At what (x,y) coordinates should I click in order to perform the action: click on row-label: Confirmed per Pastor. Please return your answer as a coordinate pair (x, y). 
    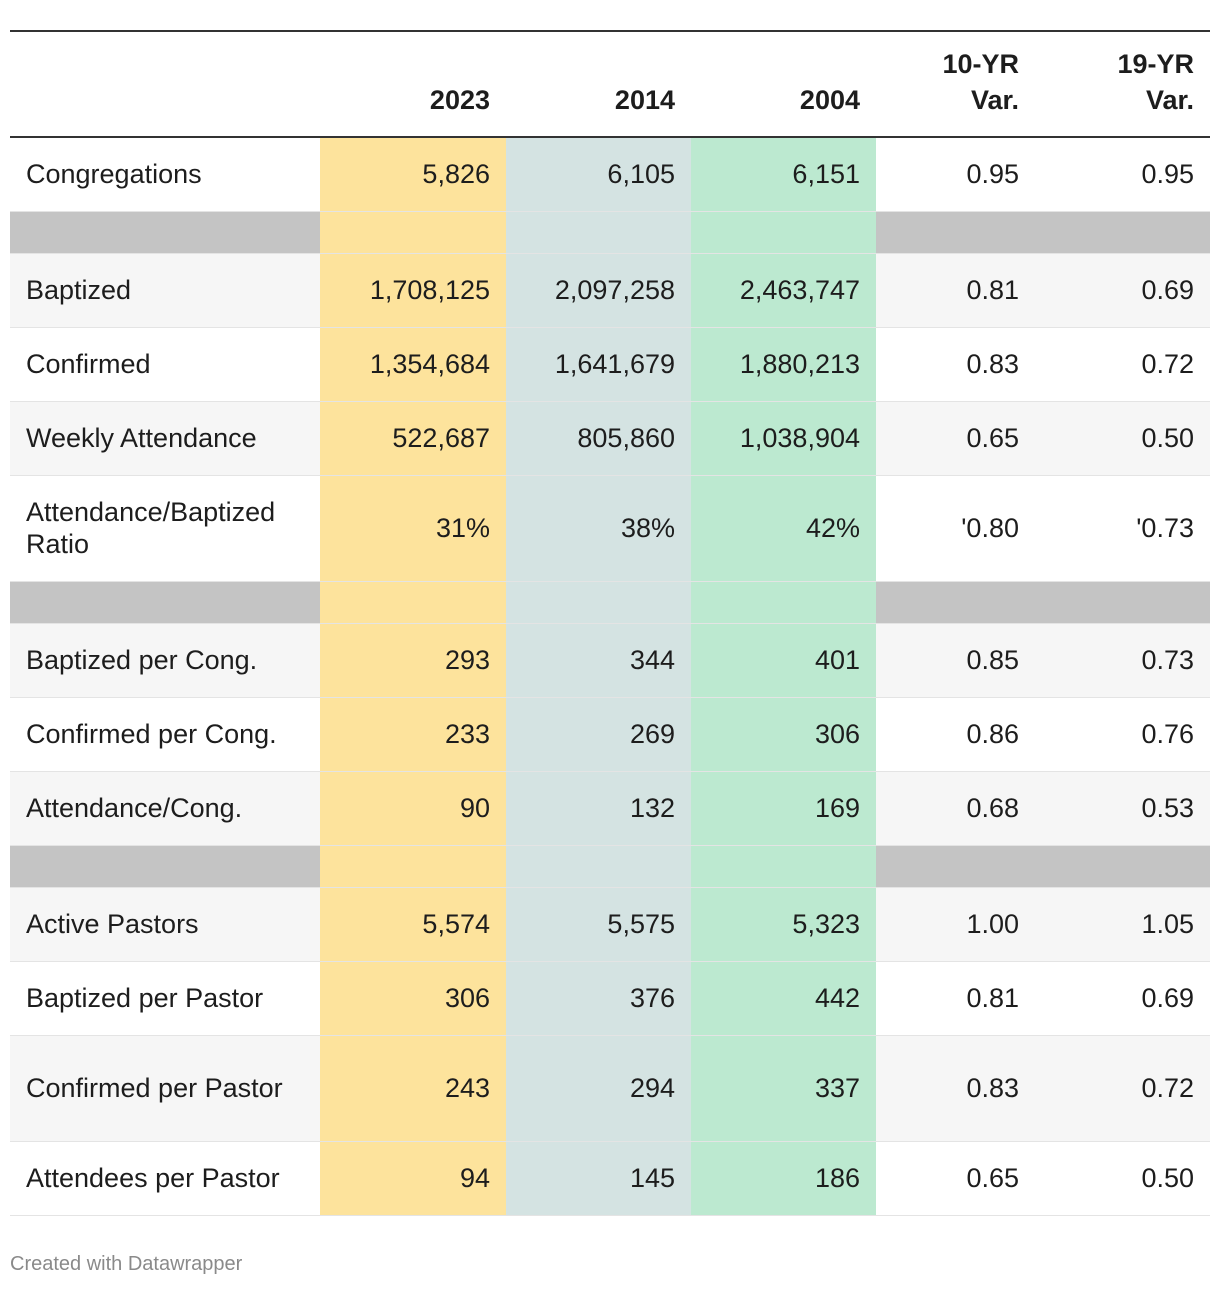
    Looking at the image, I should click on (165, 1088).